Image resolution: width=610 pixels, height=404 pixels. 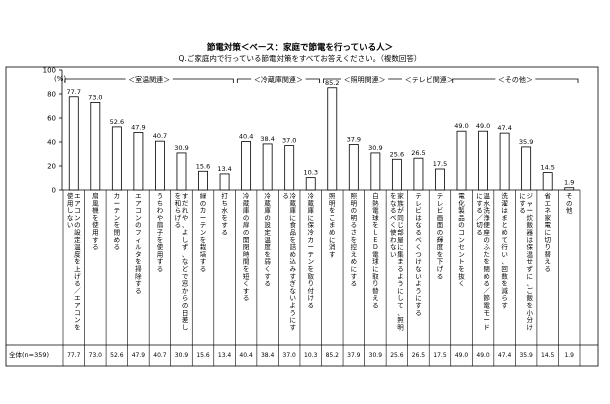 I want to click on category-label-char: ら, so click(x=504, y=298).